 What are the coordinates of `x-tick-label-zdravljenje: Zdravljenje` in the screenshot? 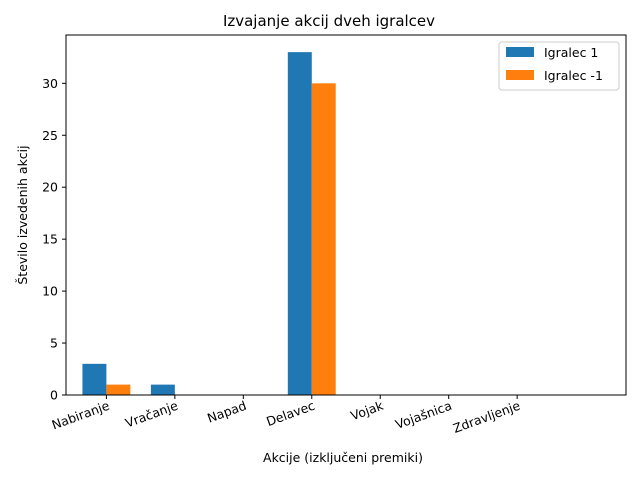 It's located at (487, 417).